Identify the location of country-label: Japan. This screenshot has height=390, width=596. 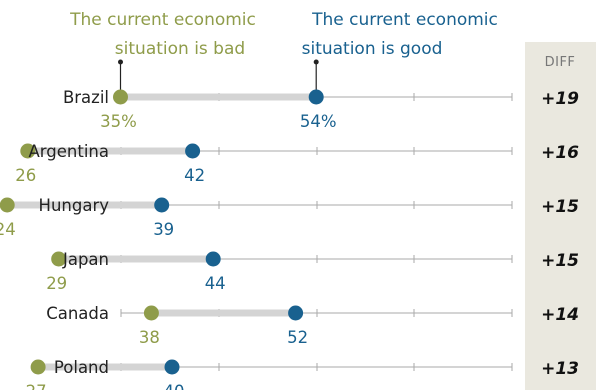
(85, 259).